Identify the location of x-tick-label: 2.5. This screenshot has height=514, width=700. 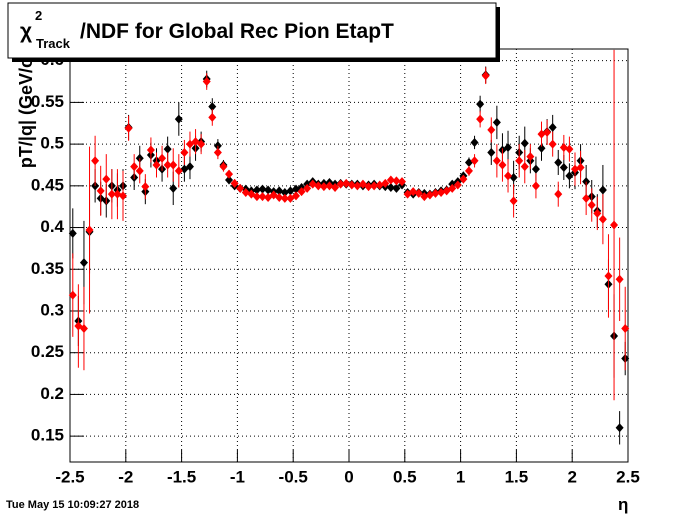
(628, 476).